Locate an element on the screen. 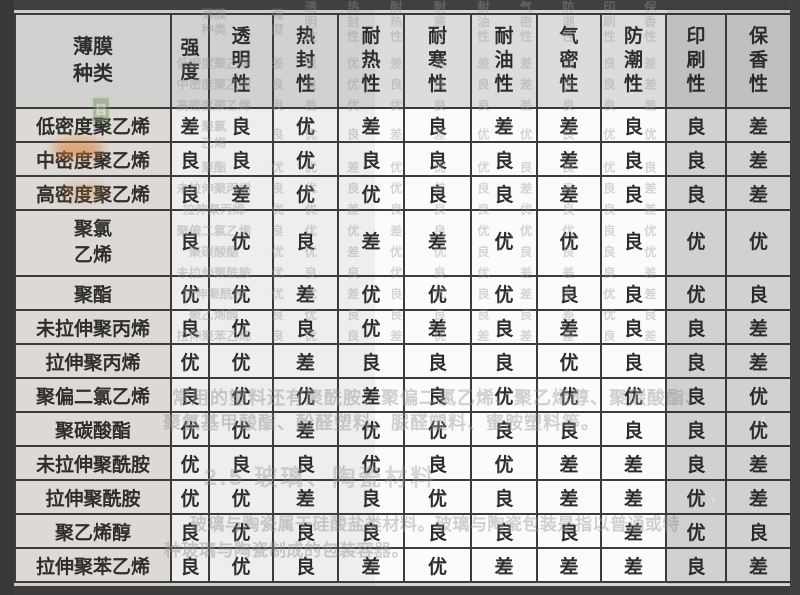 The image size is (800, 595). row-header-film-type: 聚酯 is located at coordinates (93, 293).